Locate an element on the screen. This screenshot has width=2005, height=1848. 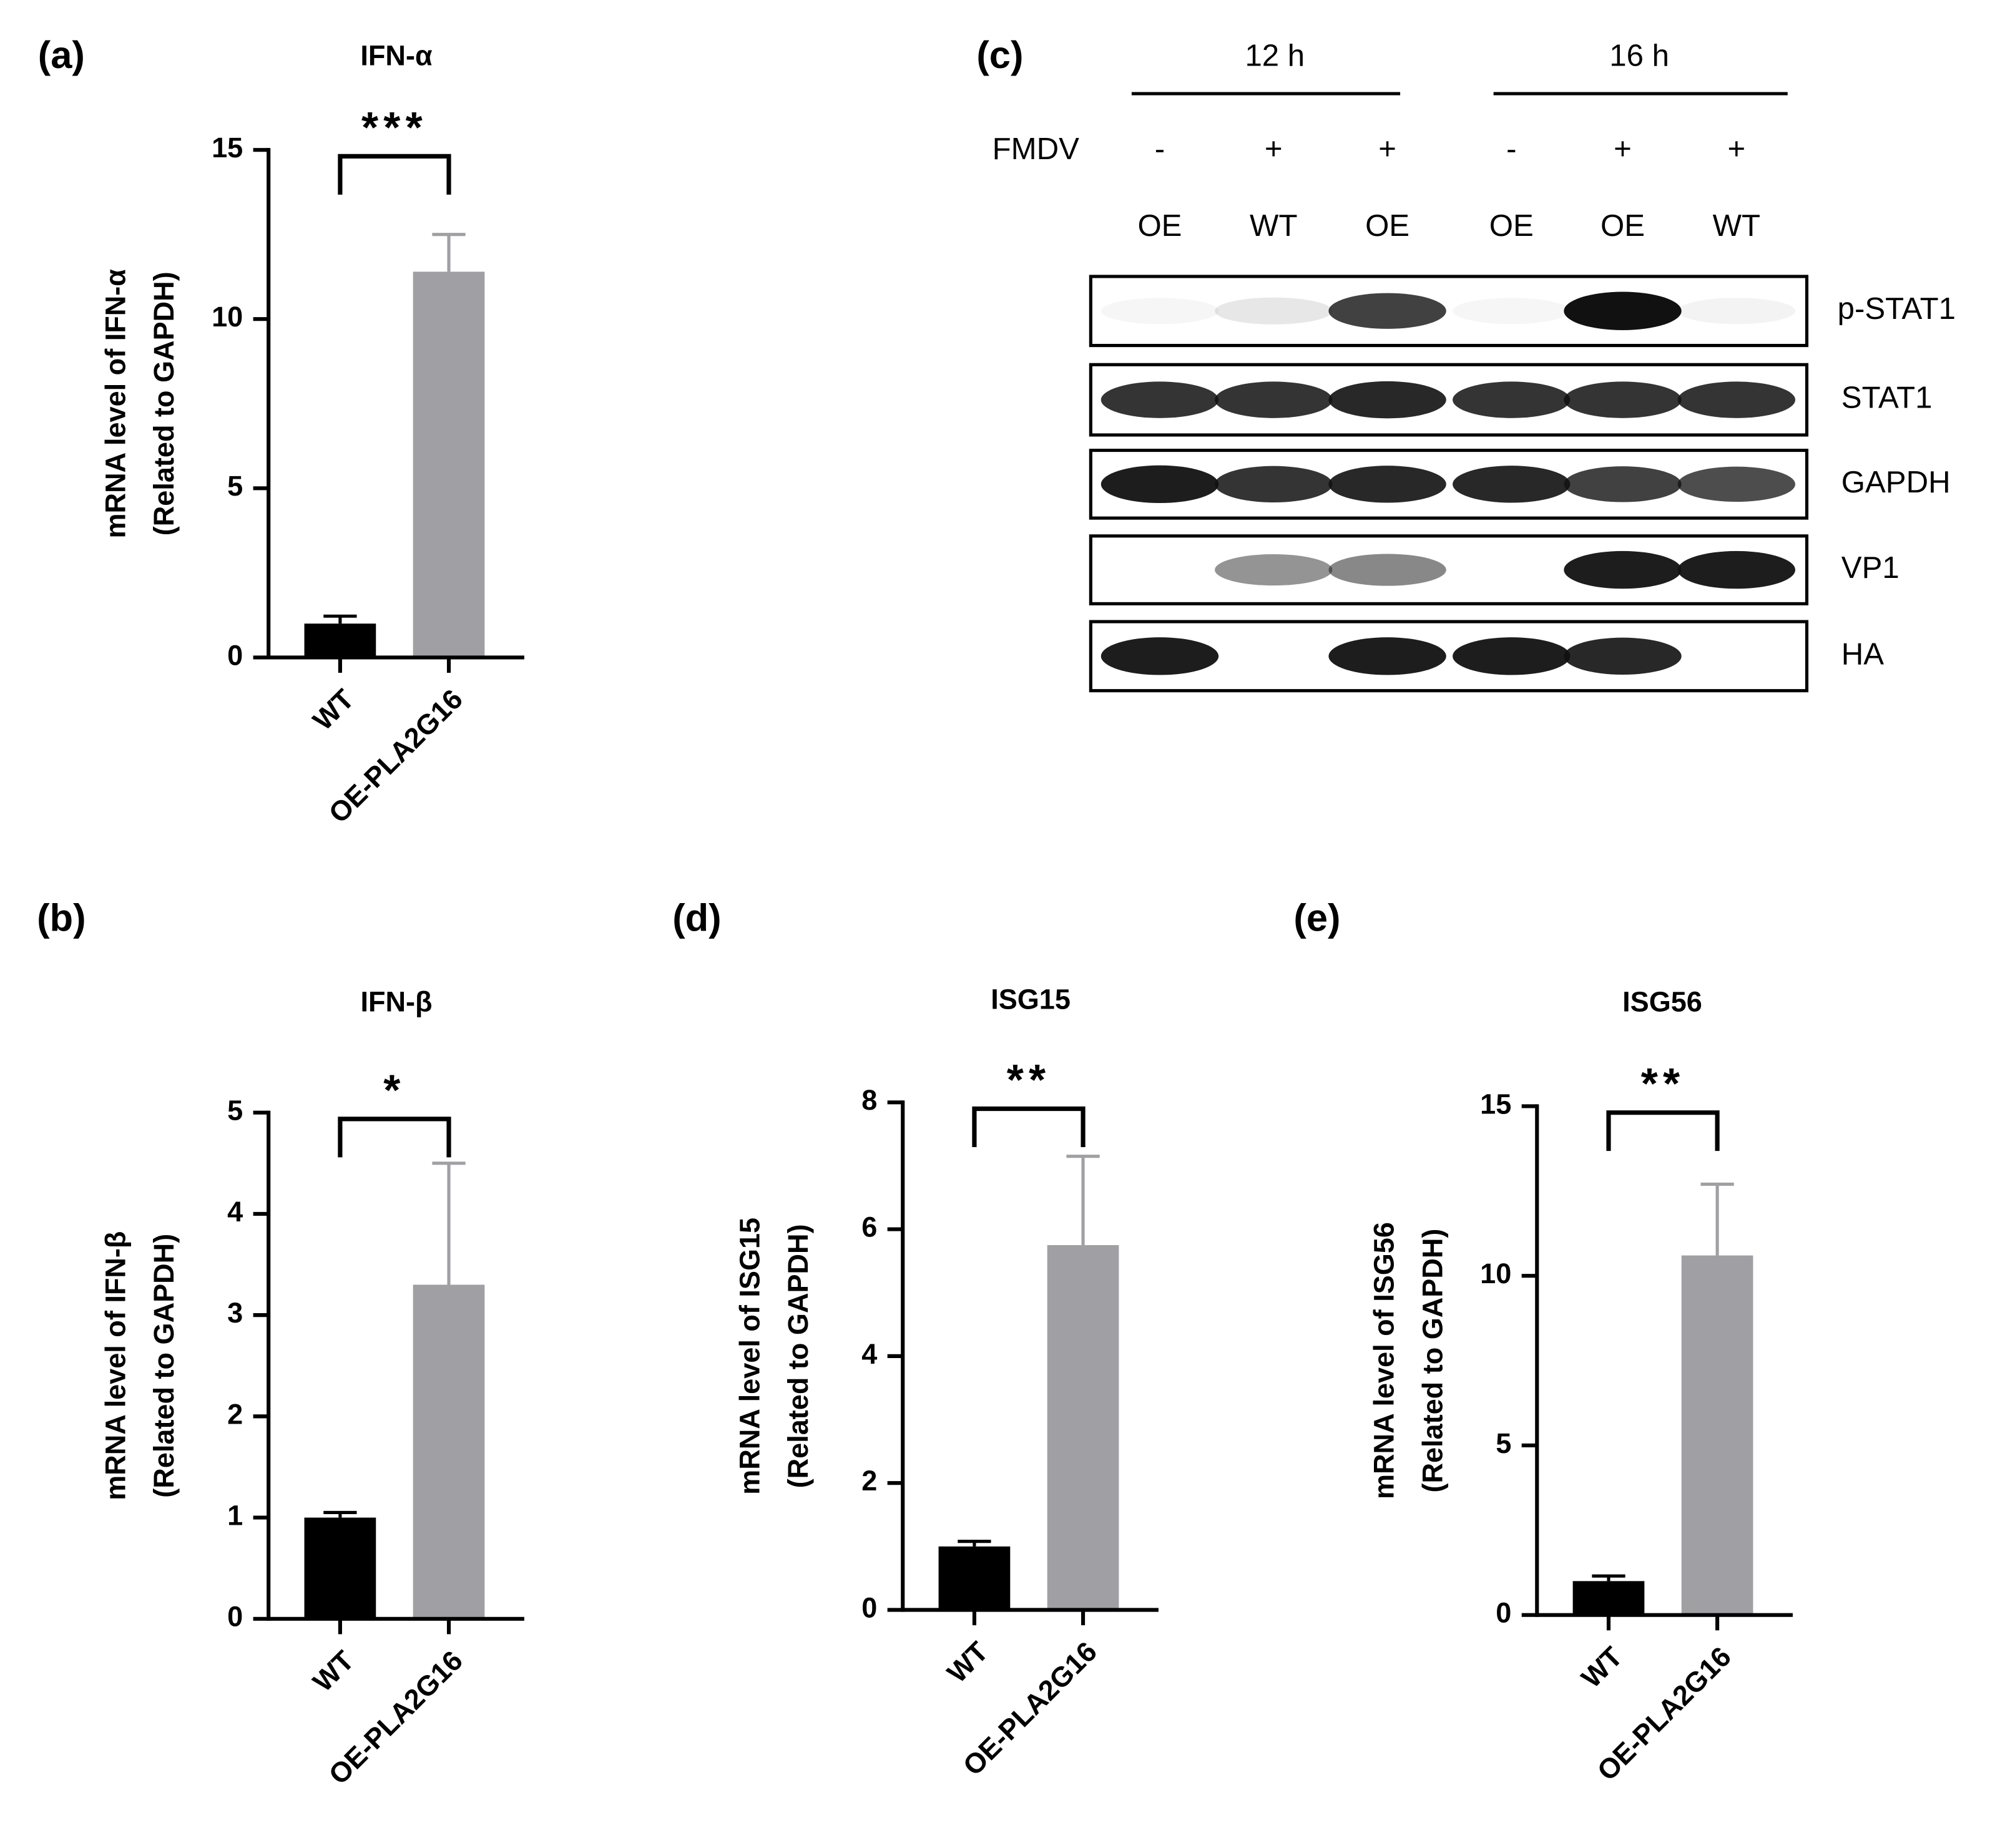
y-axis-label: mRNA level of IFN-α is located at coordinates (115, 404).